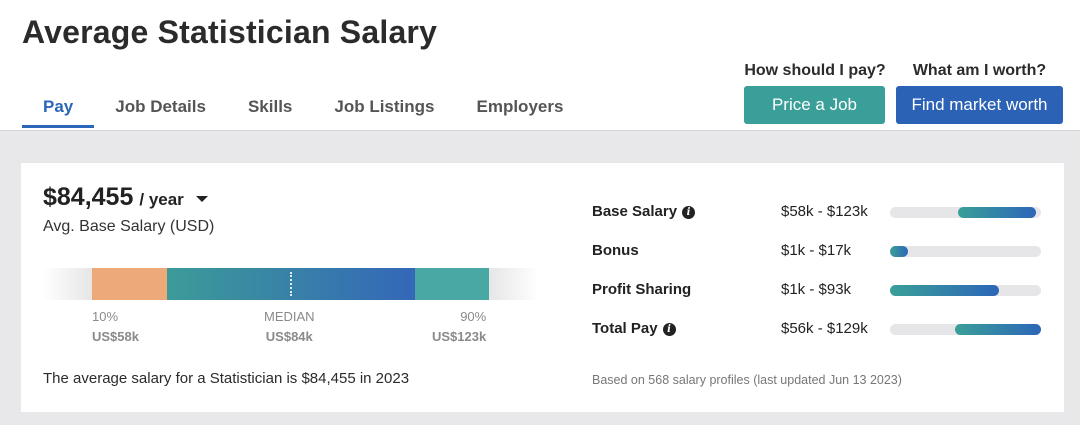  Describe the element at coordinates (459, 336) in the screenshot. I see `range-high-value: US$123k` at that location.